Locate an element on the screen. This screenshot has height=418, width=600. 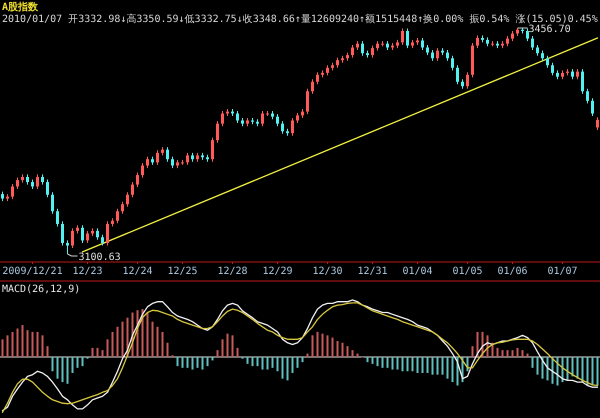
x-tick-label: 12/30 is located at coordinates (327, 271).